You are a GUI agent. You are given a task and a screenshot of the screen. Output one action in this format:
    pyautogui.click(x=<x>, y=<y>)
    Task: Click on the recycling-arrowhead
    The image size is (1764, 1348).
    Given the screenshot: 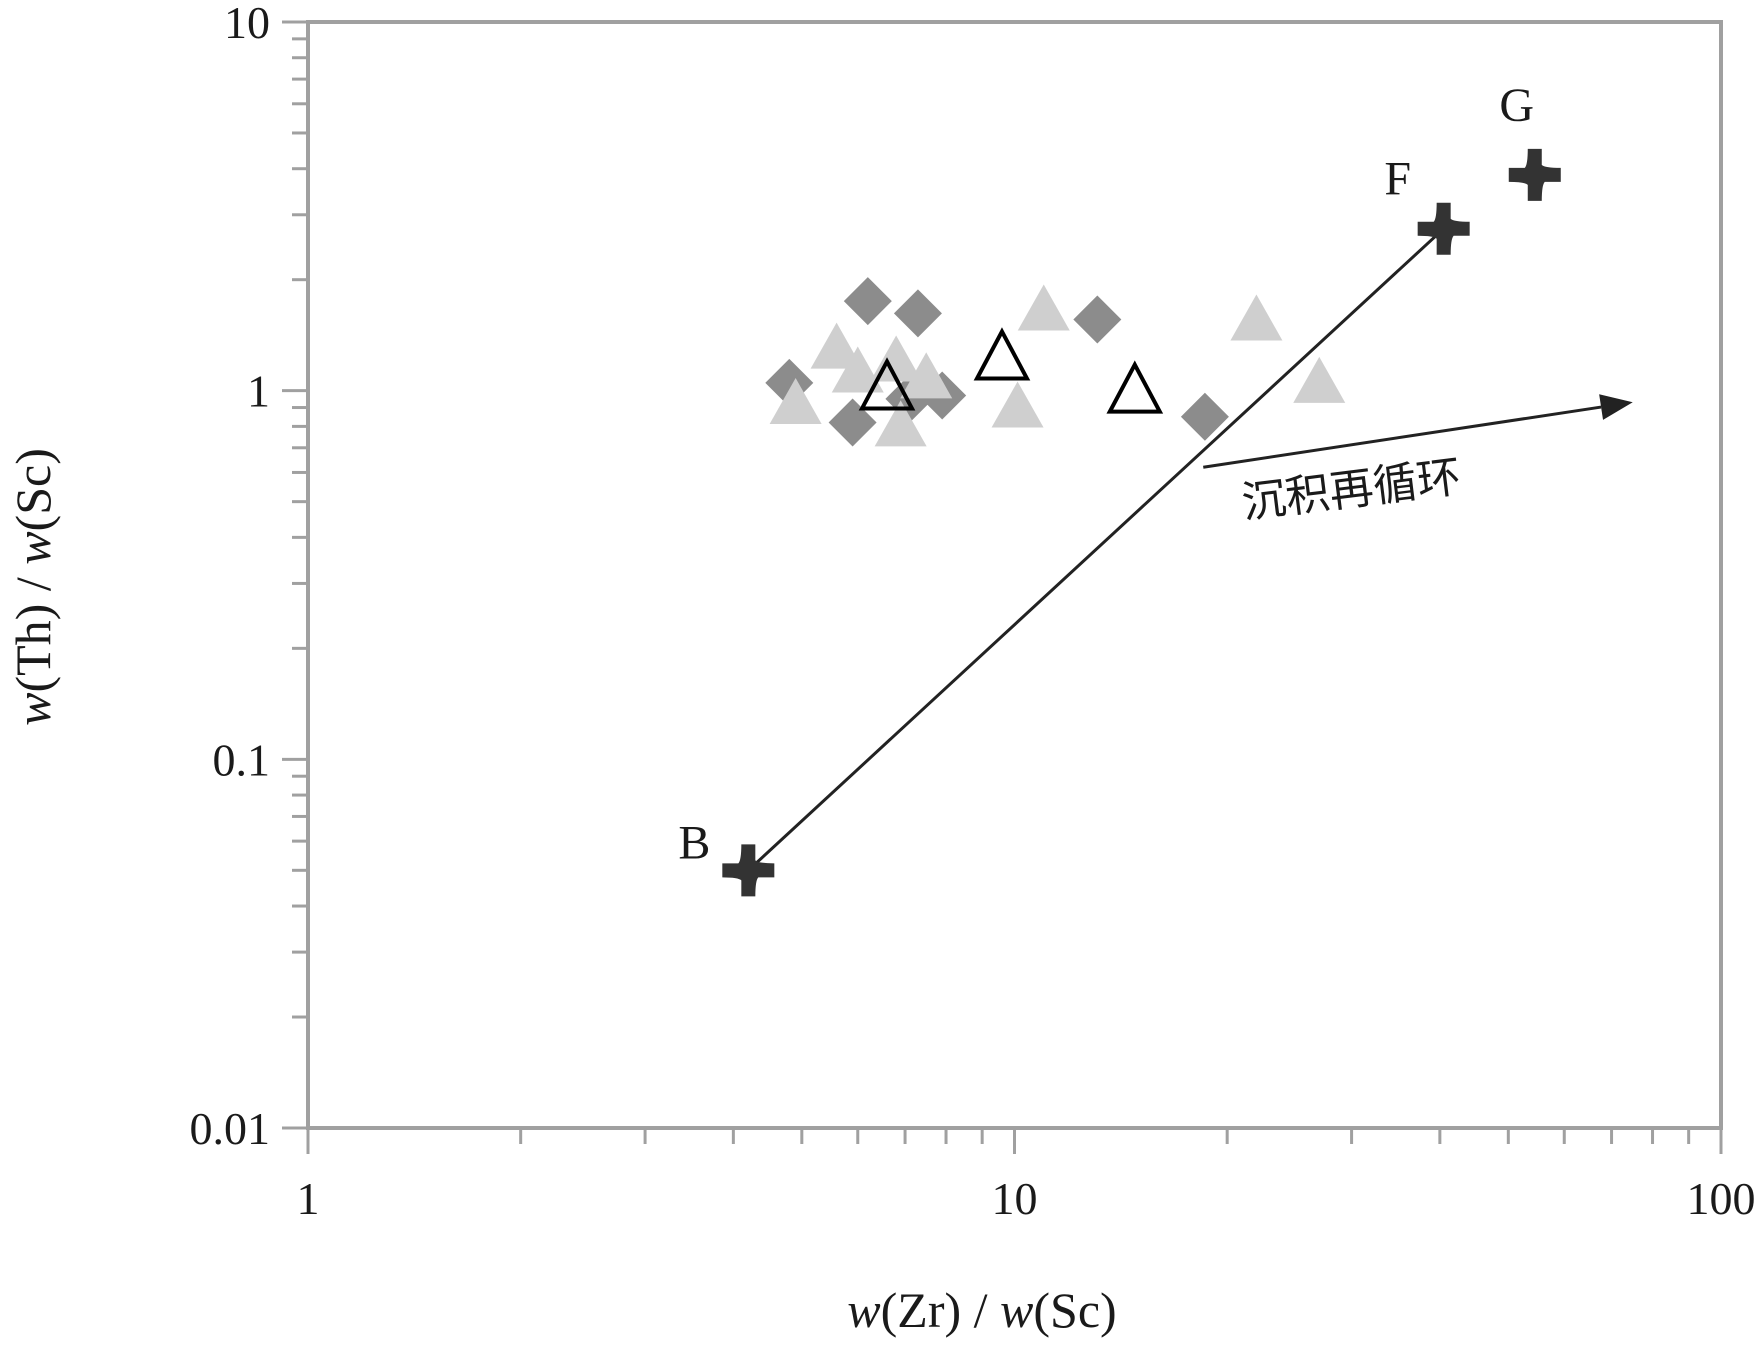 What is the action you would take?
    pyautogui.click(x=1616, y=407)
    